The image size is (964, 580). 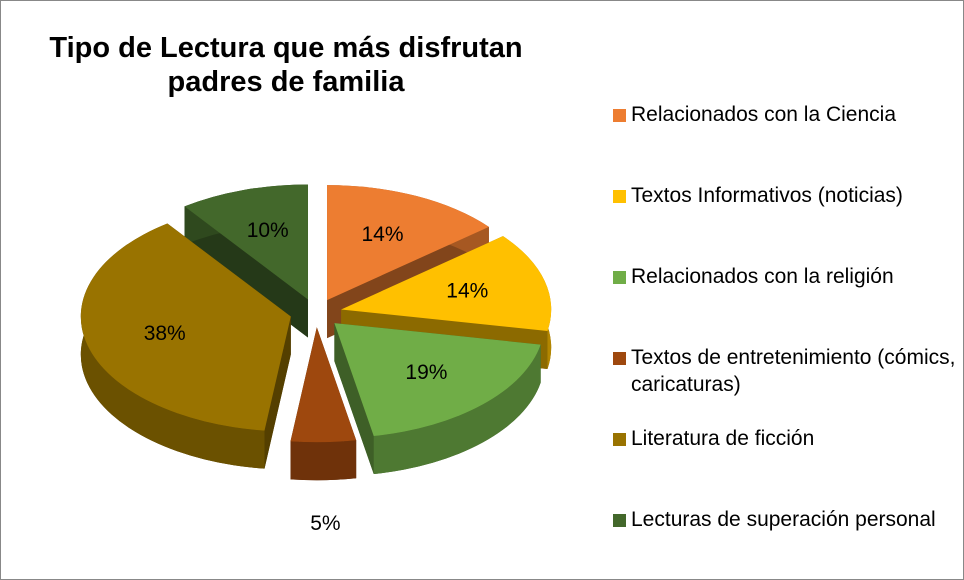 What do you see at coordinates (763, 114) in the screenshot?
I see `legend-label: Relacionados con la Ciencia` at bounding box center [763, 114].